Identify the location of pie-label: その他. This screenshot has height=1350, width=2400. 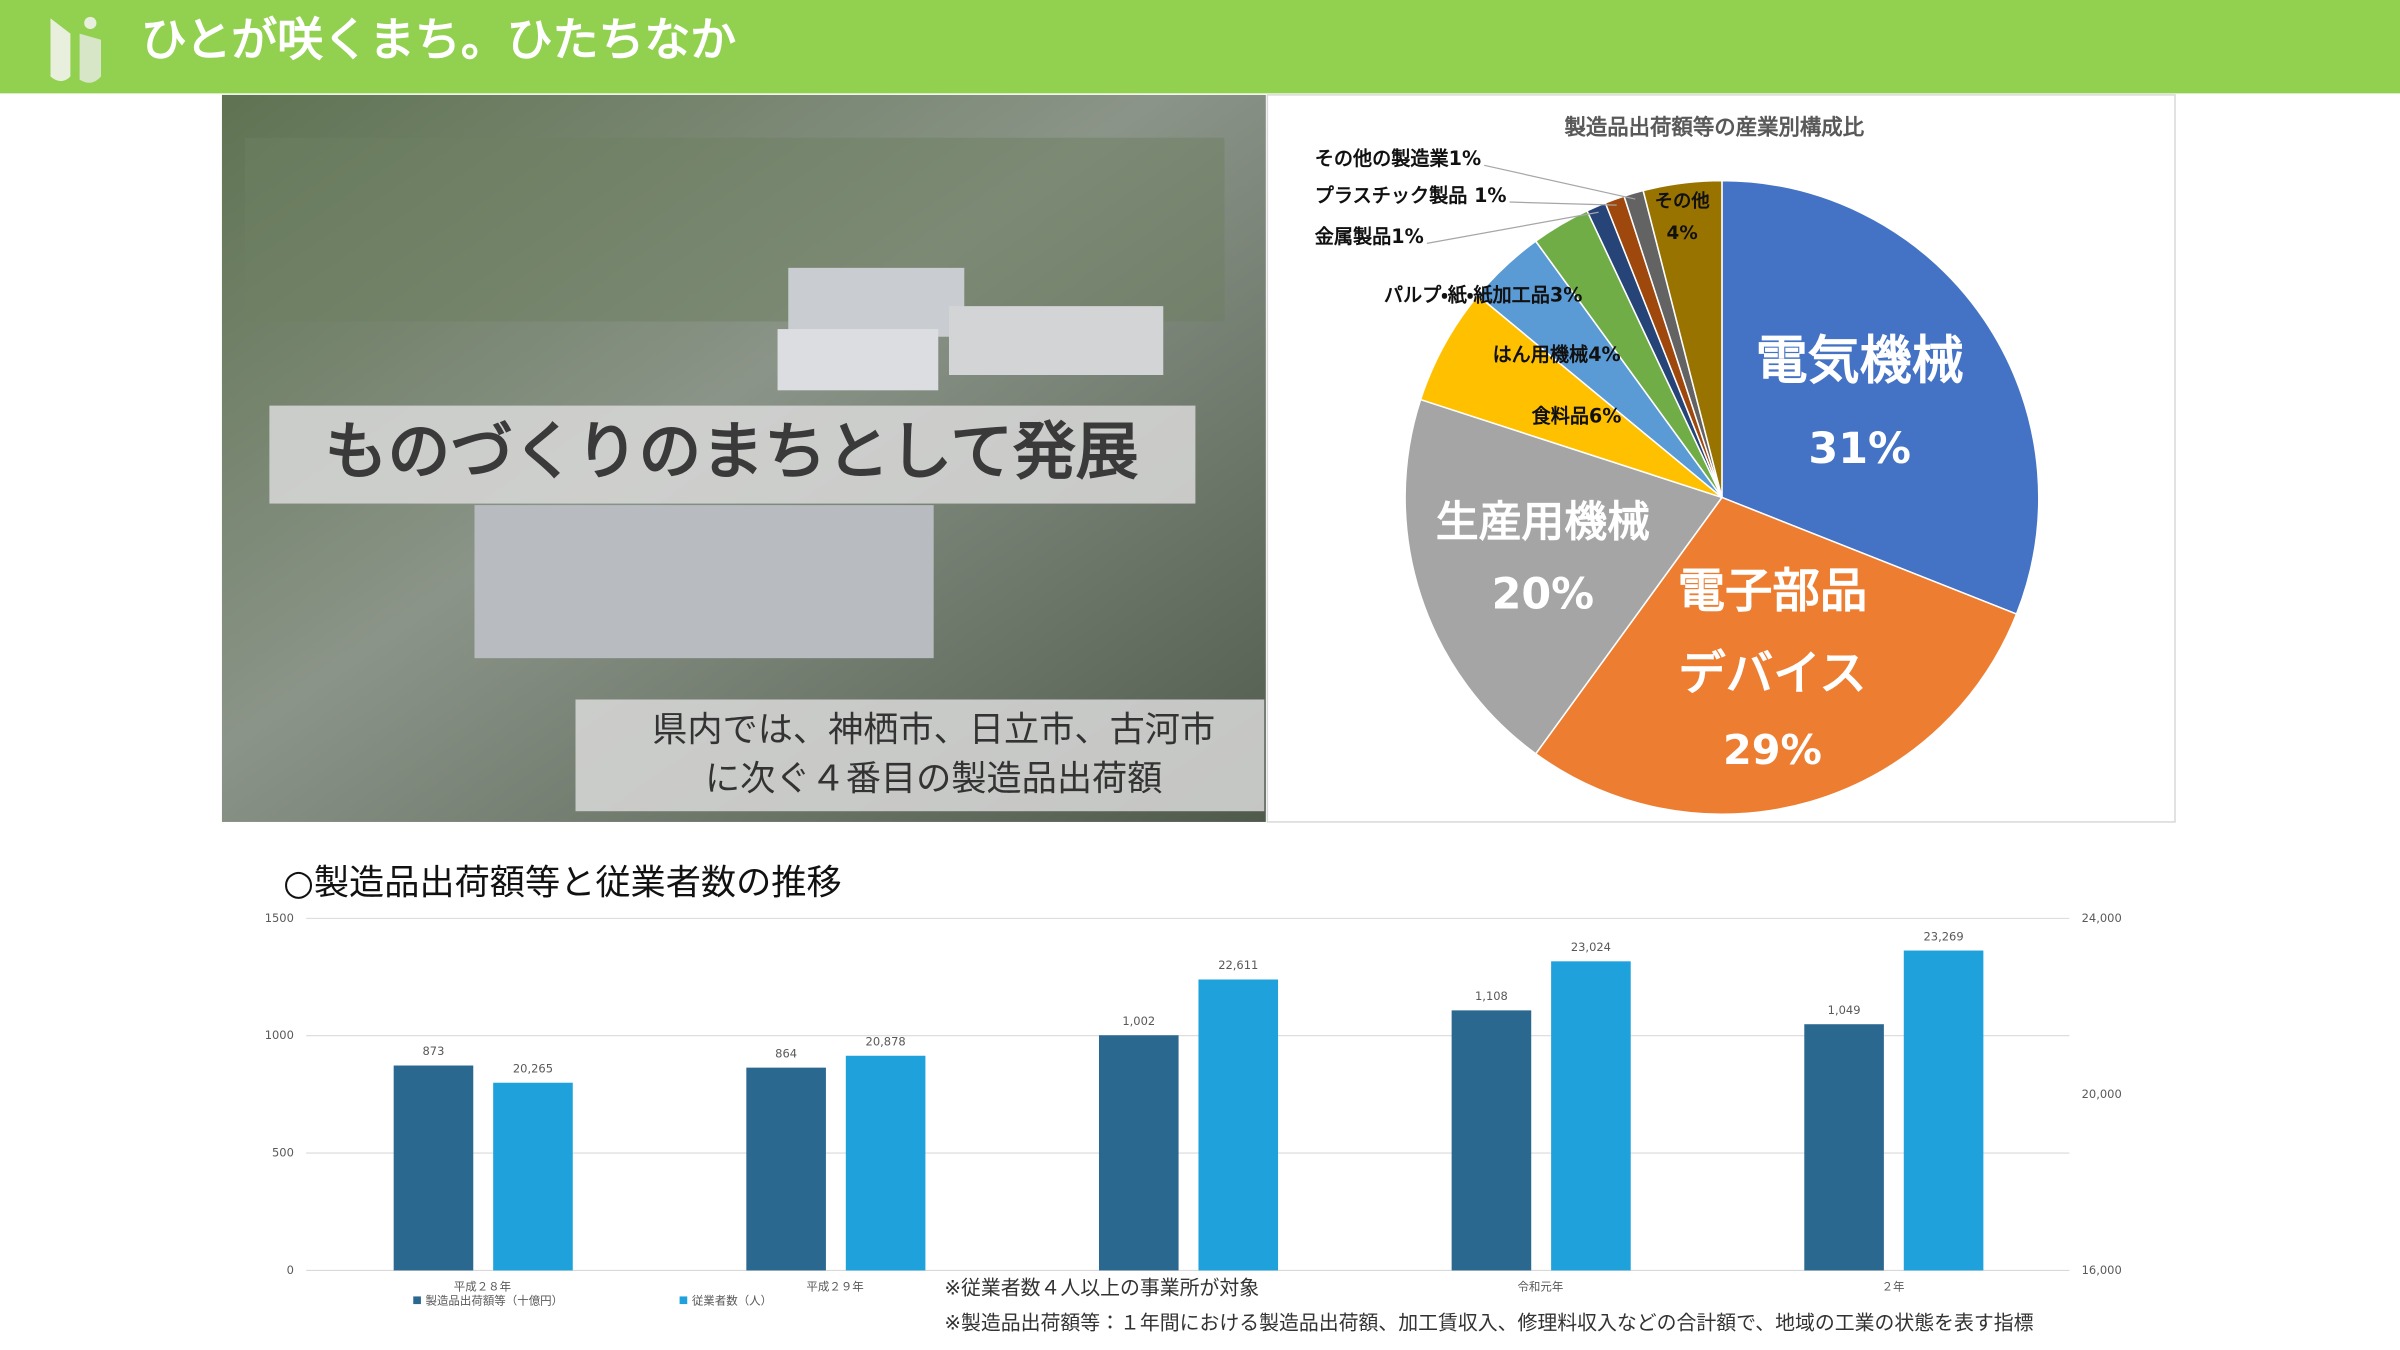
(1683, 201).